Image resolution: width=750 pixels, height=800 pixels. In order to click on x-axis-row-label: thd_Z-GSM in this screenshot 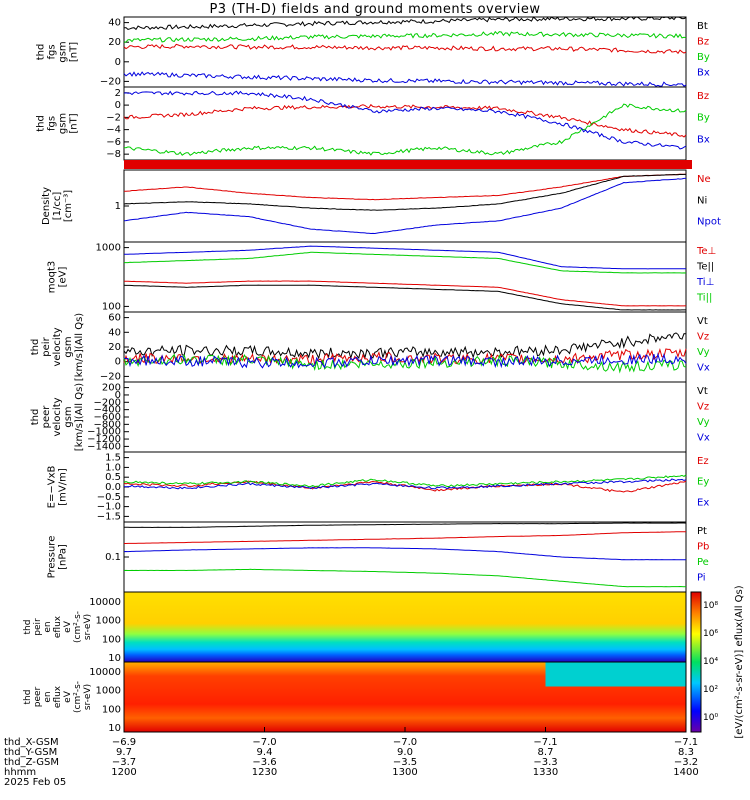, I will do `click(31, 762)`.